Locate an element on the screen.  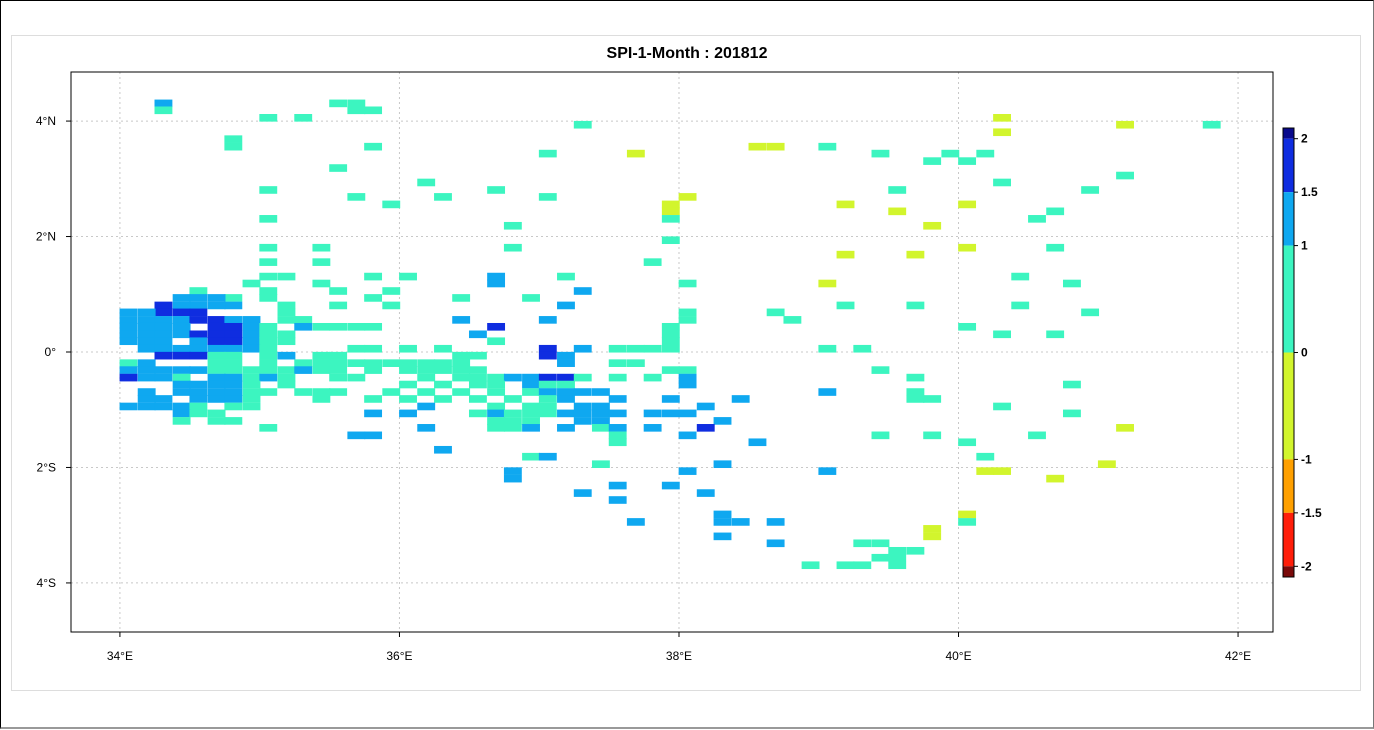
y-tick-label: 4°N is located at coordinates (46, 121).